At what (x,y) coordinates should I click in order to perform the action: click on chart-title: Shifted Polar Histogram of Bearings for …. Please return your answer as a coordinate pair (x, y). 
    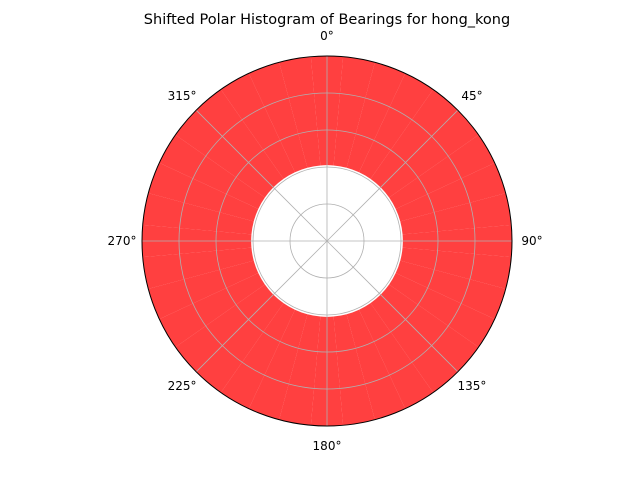
    Looking at the image, I should click on (327, 20).